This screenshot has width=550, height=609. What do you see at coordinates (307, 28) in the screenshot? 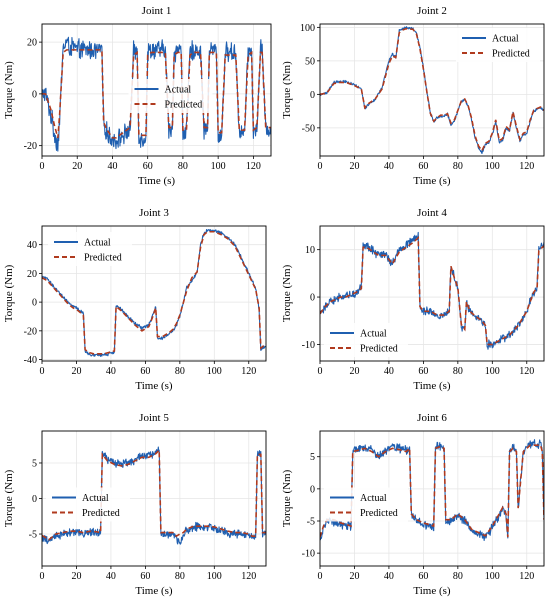
I see `y-tick-label: 100` at bounding box center [307, 28].